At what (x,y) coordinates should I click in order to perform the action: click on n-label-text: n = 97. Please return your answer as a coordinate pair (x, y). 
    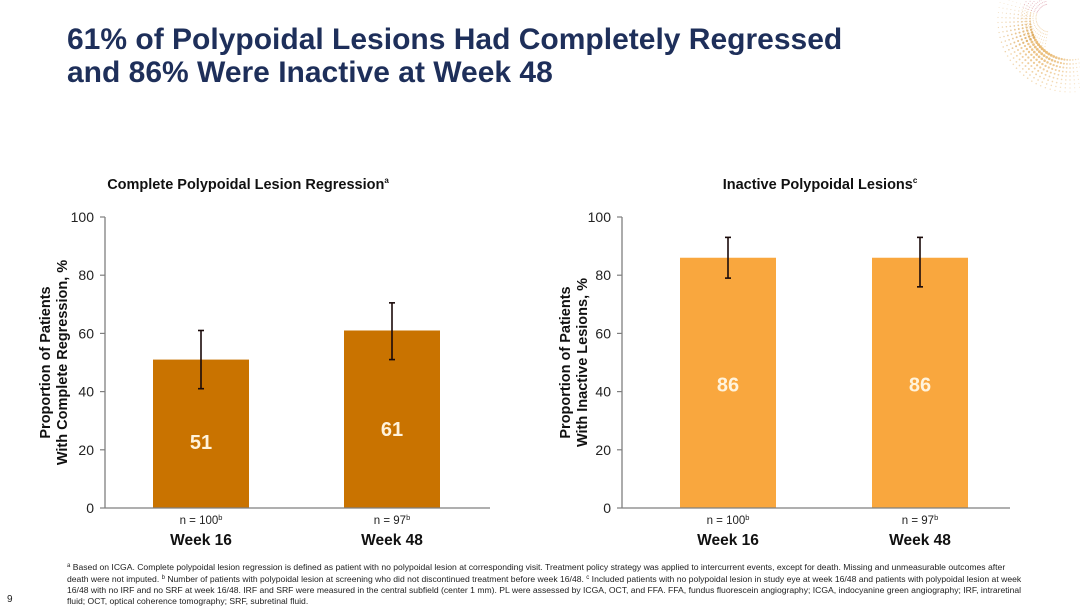
    Looking at the image, I should click on (918, 521).